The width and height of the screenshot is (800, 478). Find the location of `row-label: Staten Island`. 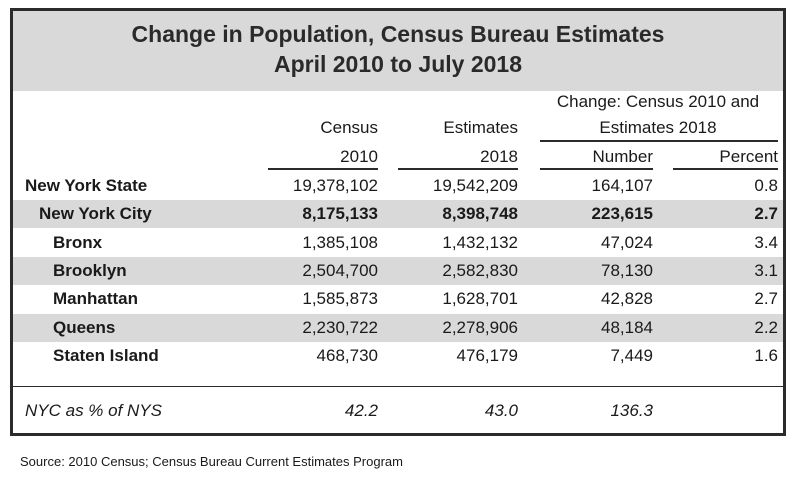

row-label: Staten Island is located at coordinates (106, 355).